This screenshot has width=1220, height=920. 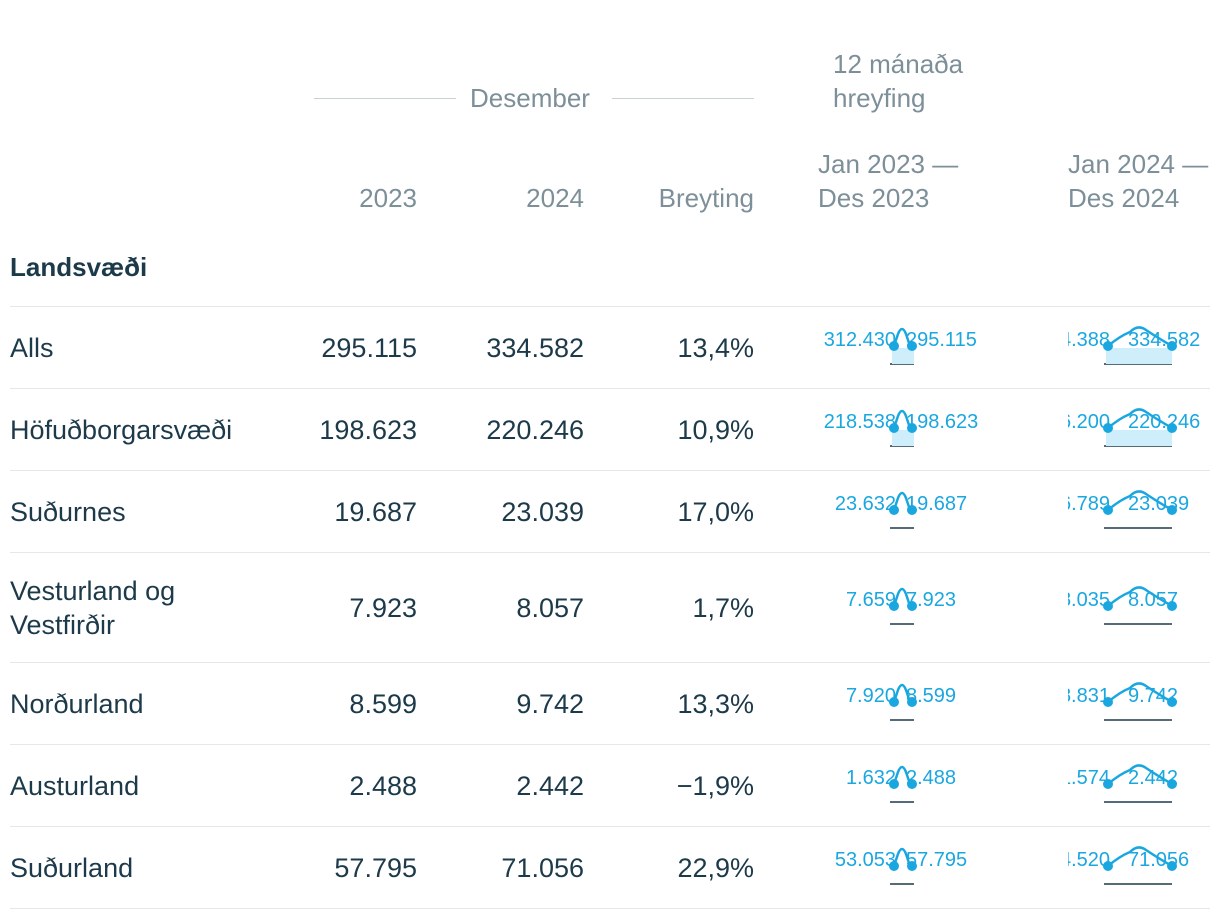 I want to click on change-percent: 17,0%, so click(x=715, y=512).